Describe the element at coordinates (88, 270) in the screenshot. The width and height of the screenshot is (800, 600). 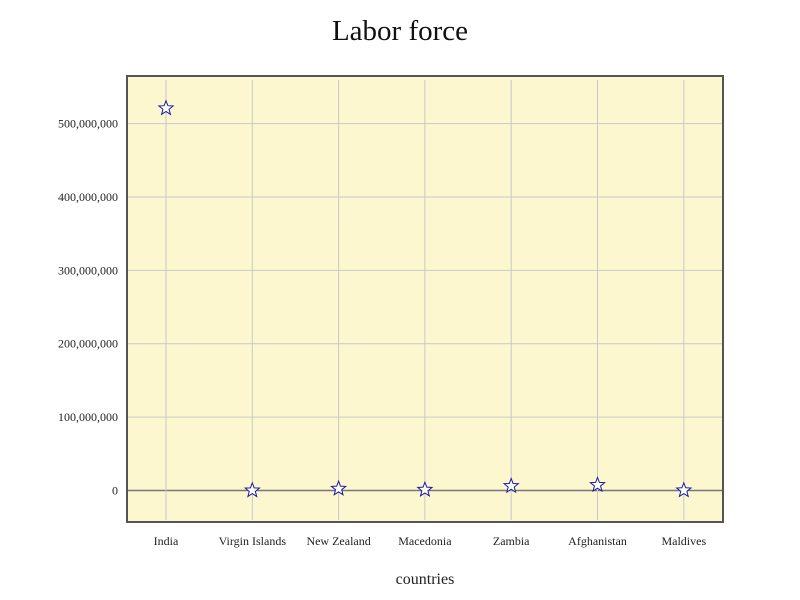
I see `y-tick-label: 300,000,000` at that location.